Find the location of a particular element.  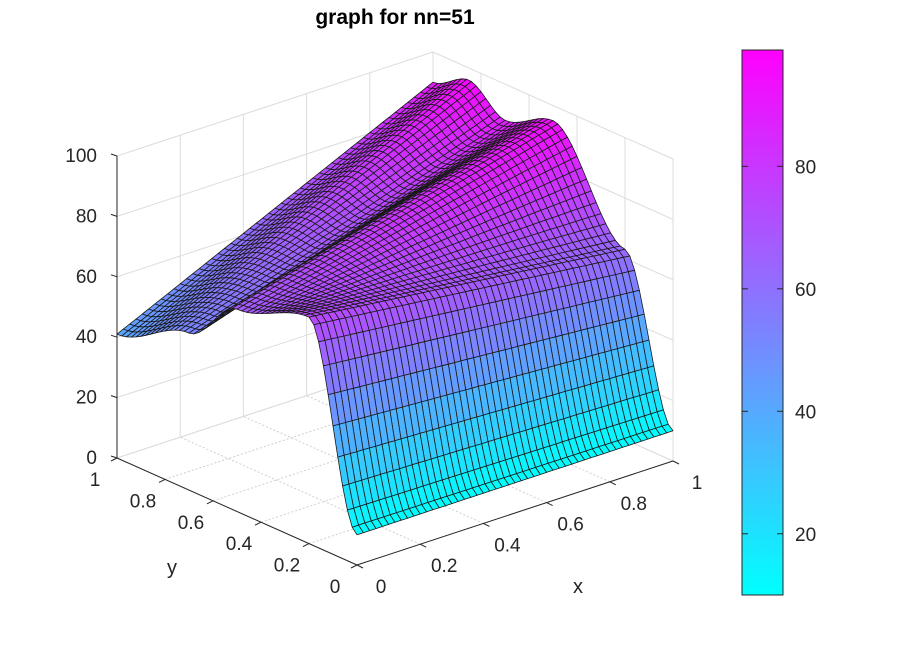

colorbar: 20 40 60 80 is located at coordinates (778, 322).